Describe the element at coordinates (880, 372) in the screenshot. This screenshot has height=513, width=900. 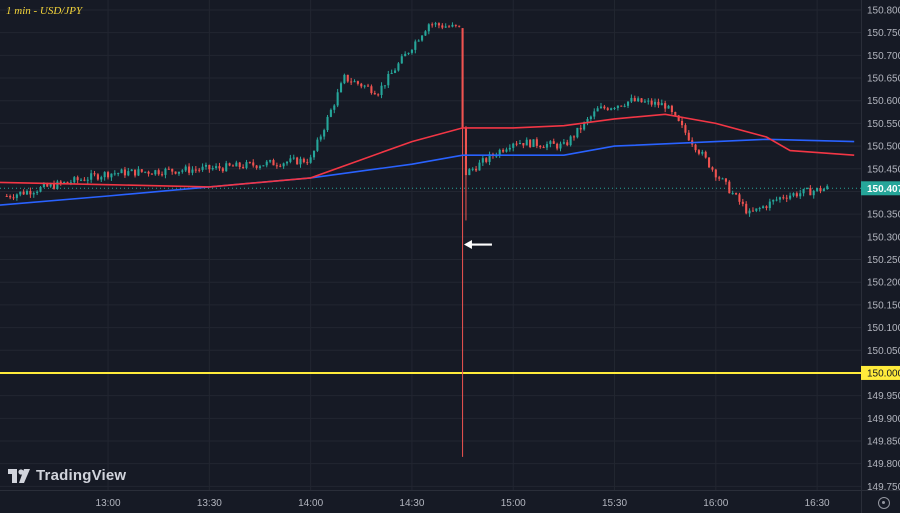
I see `level-price-tag` at that location.